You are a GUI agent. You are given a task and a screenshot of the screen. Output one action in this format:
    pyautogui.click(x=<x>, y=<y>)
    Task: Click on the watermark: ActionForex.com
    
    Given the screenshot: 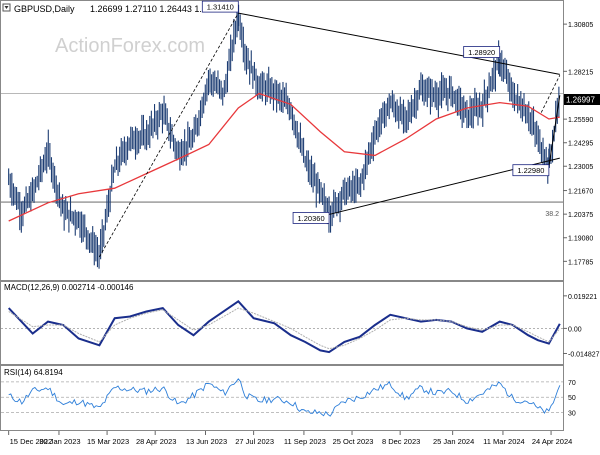 What is the action you would take?
    pyautogui.click(x=130, y=46)
    